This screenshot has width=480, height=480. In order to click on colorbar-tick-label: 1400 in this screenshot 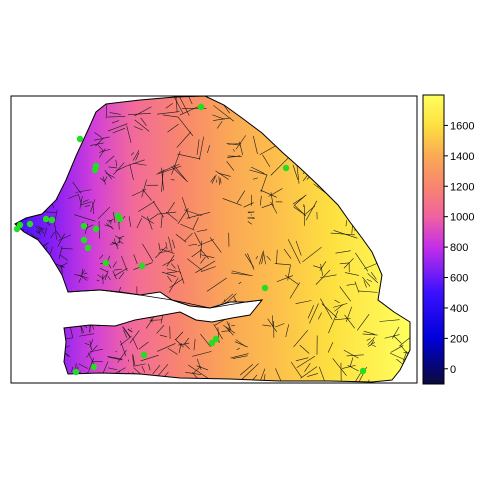, I will do `click(462, 157)`.